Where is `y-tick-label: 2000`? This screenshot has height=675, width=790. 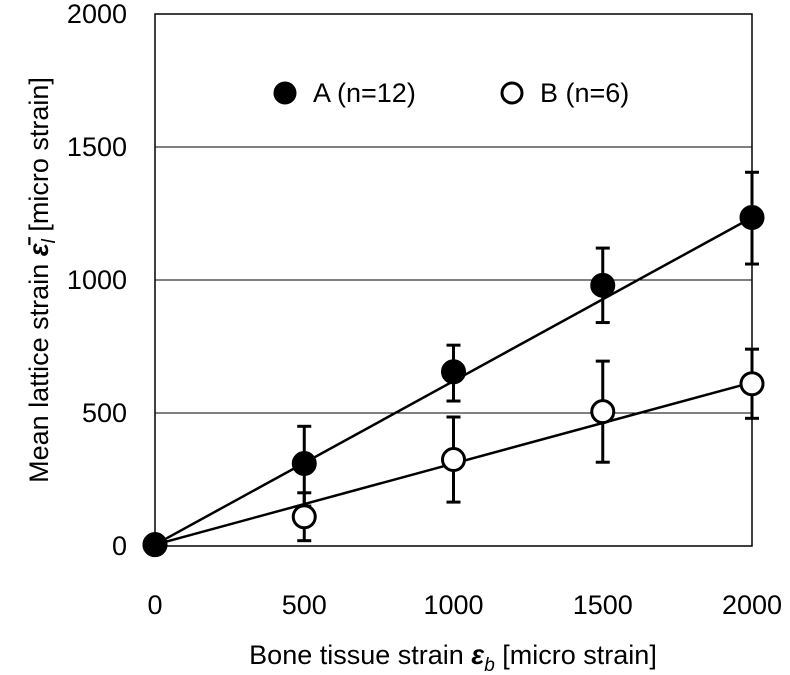 y-tick-label: 2000 is located at coordinates (97, 14).